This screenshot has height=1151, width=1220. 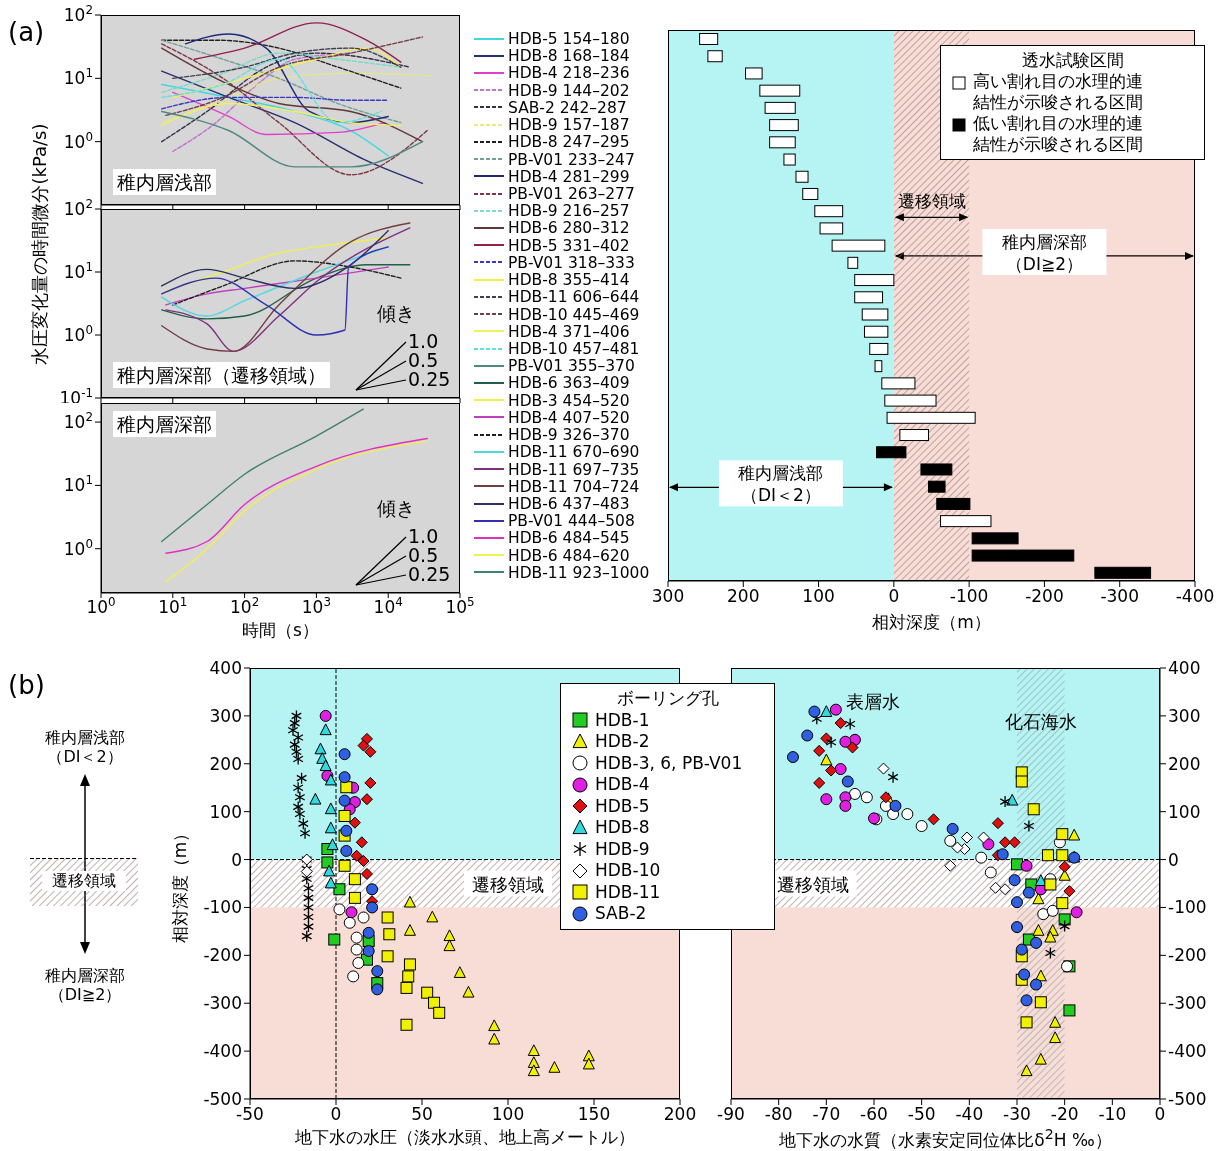 What do you see at coordinates (85, 985) in the screenshot?
I see `text: 稚内層深部（DI≧2）` at bounding box center [85, 985].